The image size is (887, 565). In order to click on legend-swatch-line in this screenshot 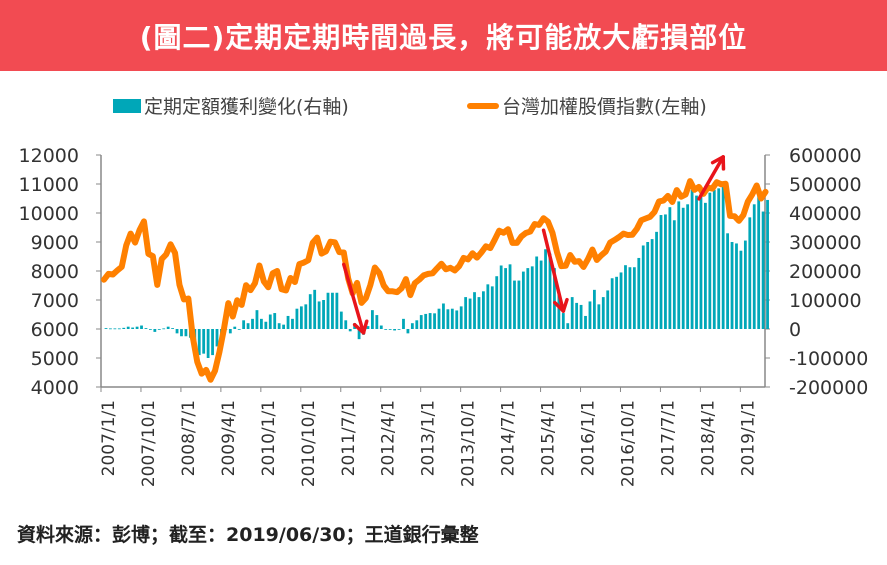, I will do `click(483, 105)`.